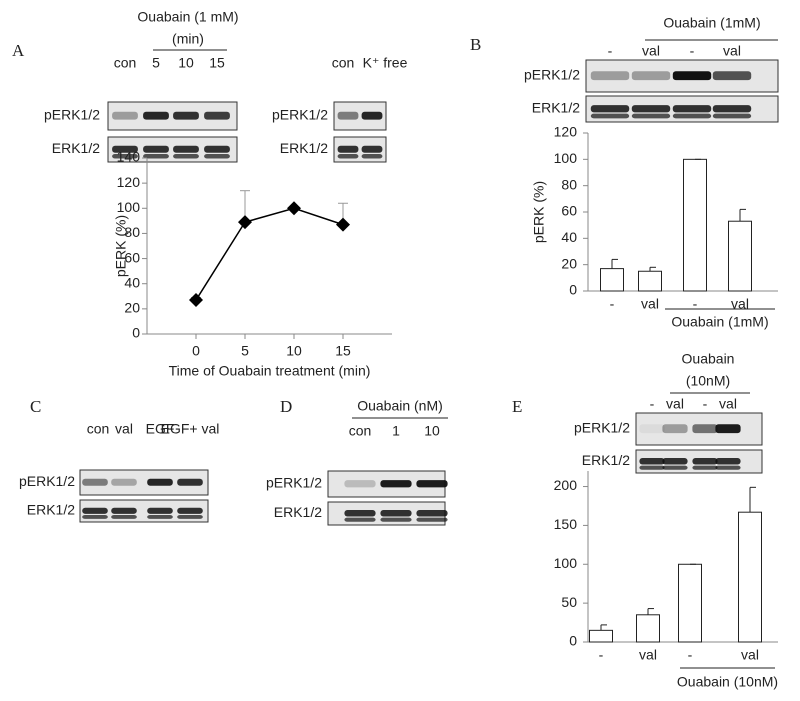  I want to click on lane-label: 10, so click(432, 431).